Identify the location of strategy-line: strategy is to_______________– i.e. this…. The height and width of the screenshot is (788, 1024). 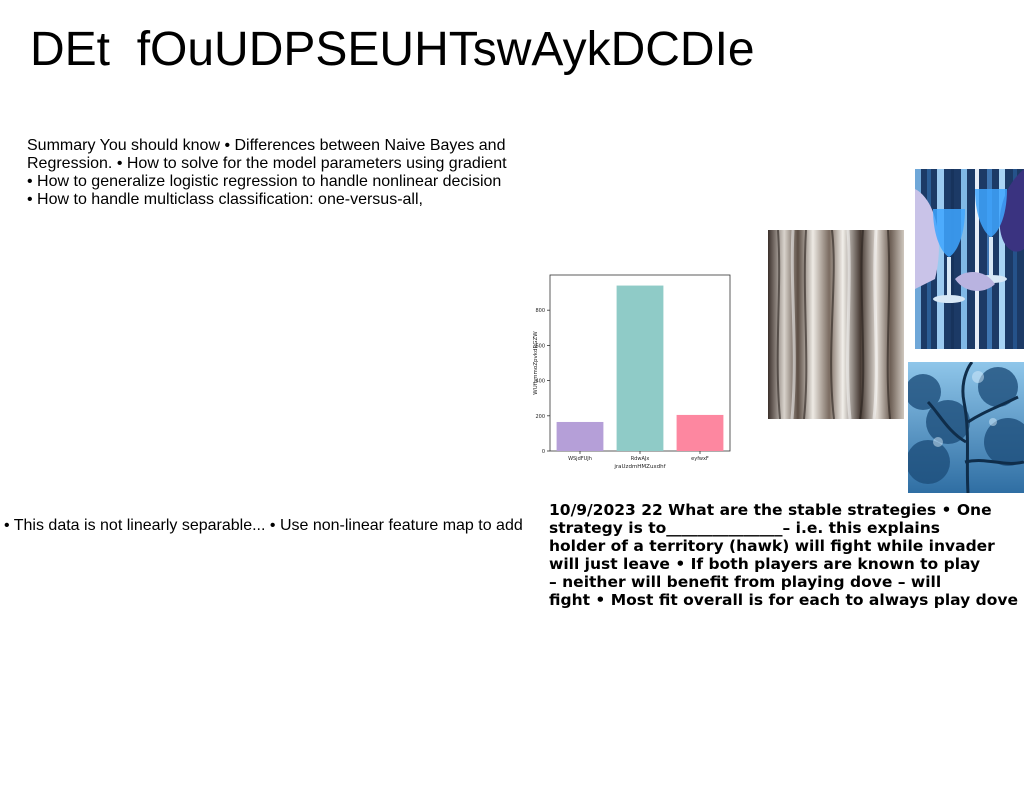
(744, 528).